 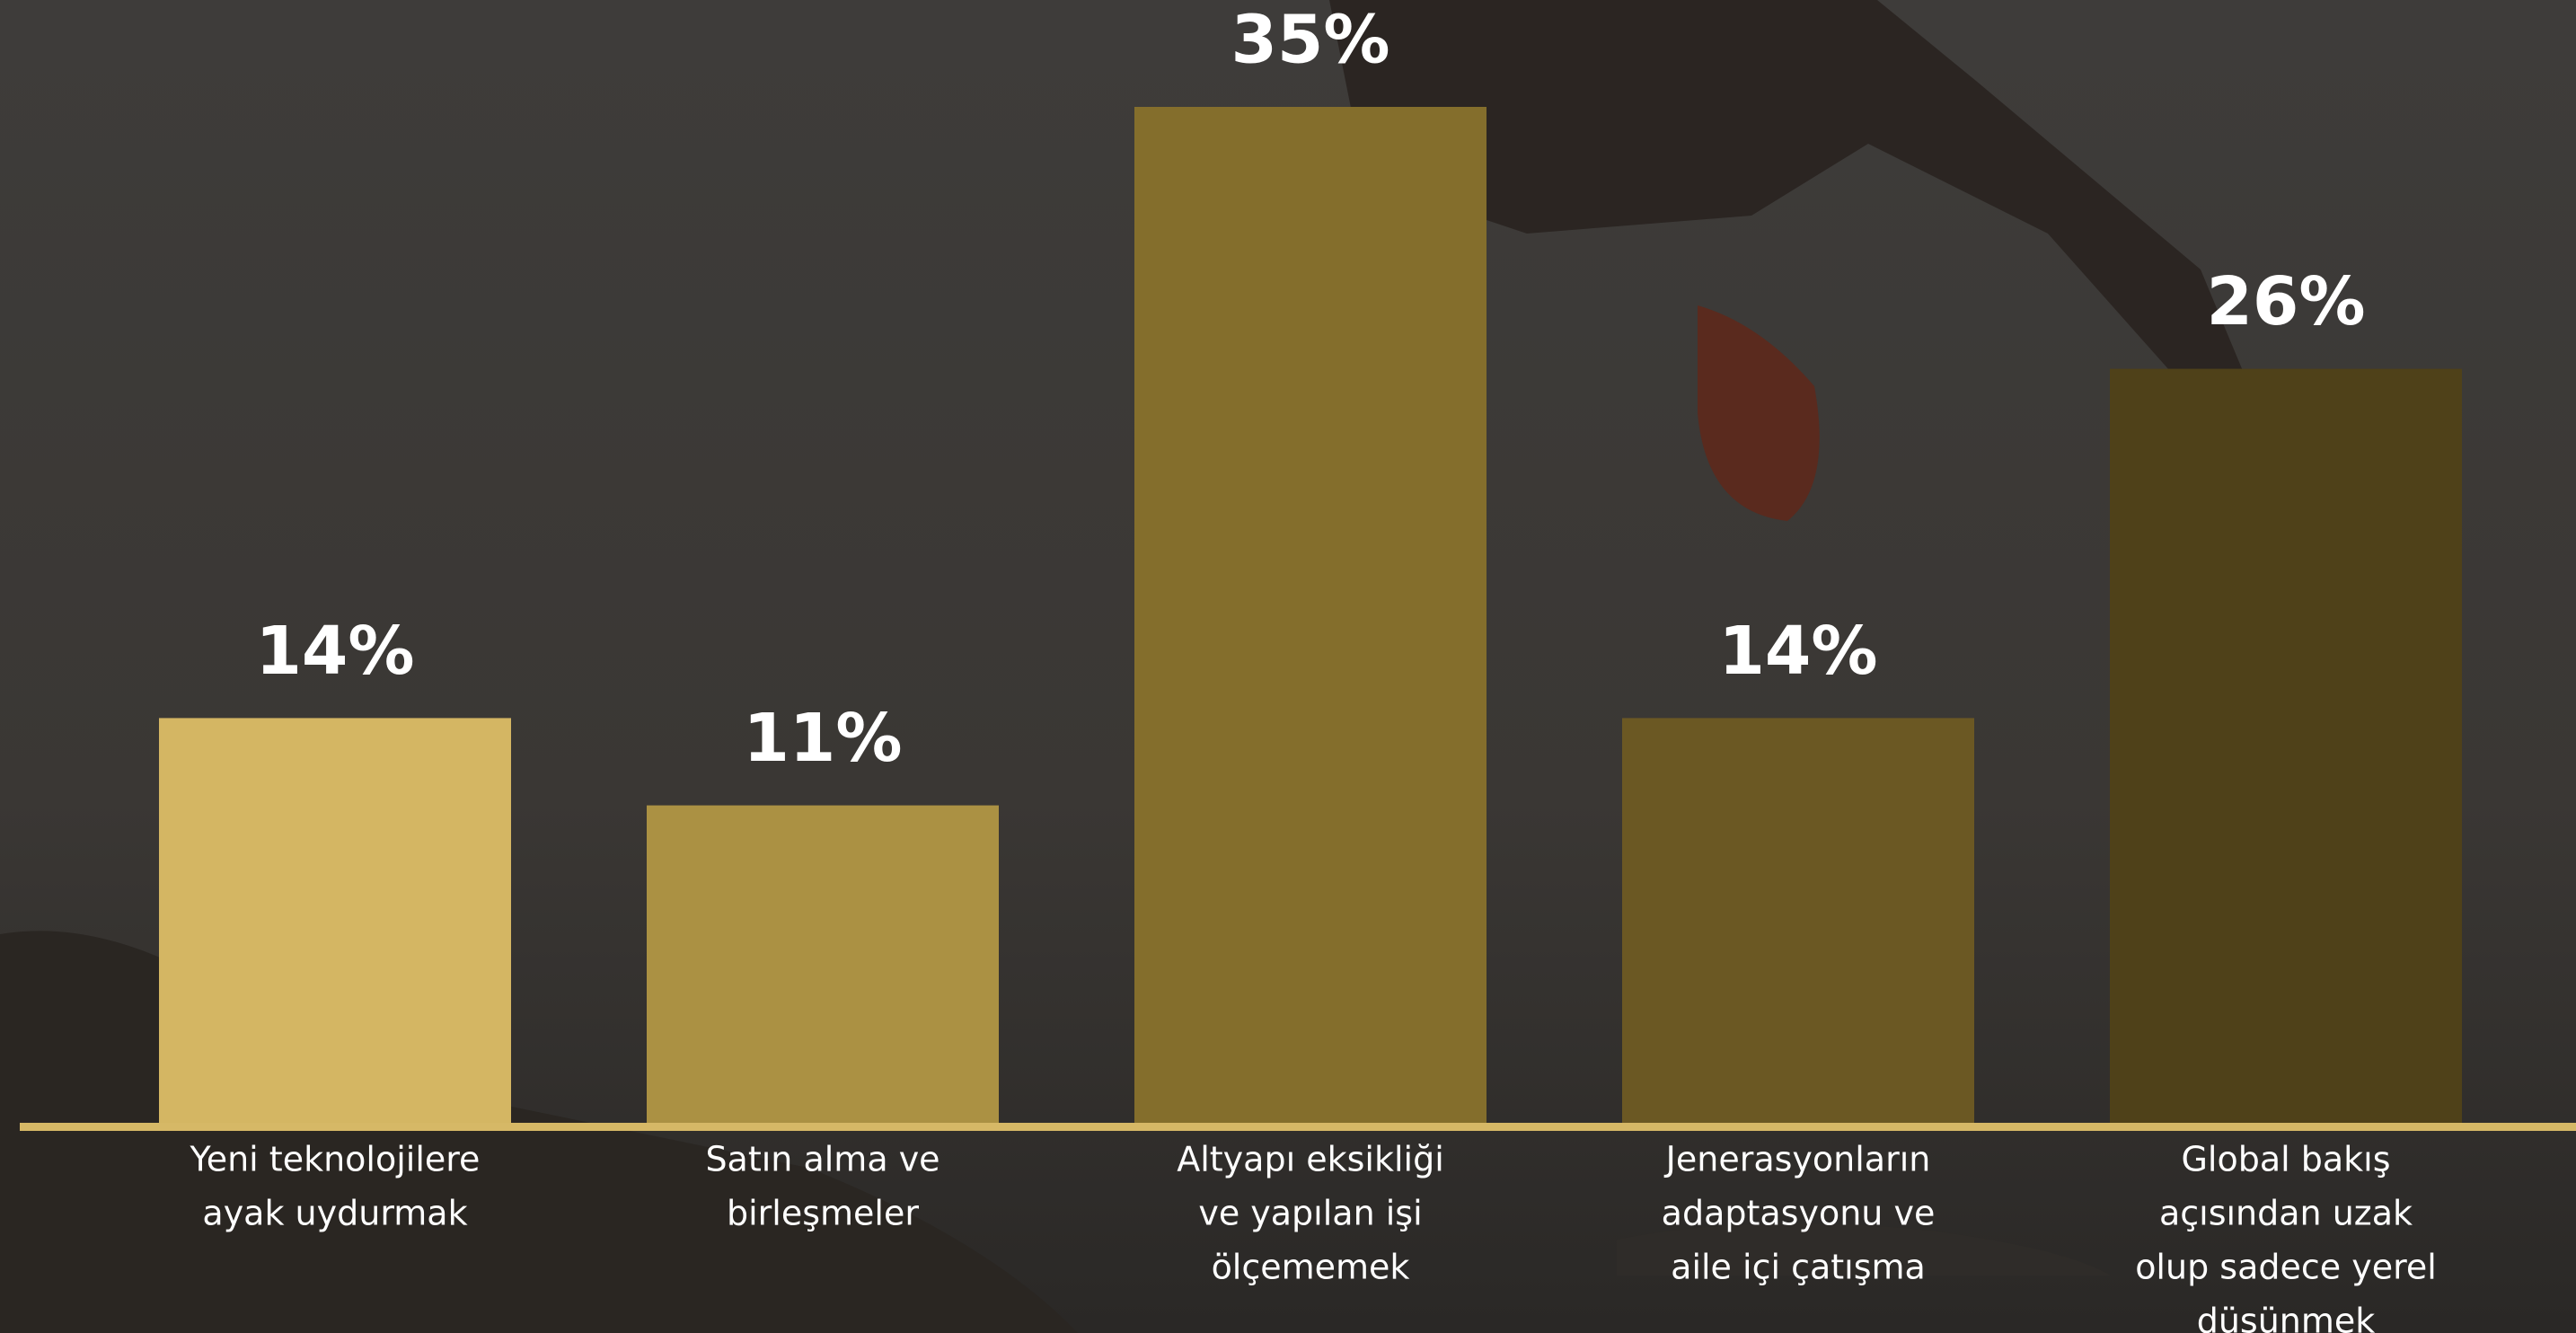 I want to click on x-tick-label: düşünmek, so click(x=2286, y=1317).